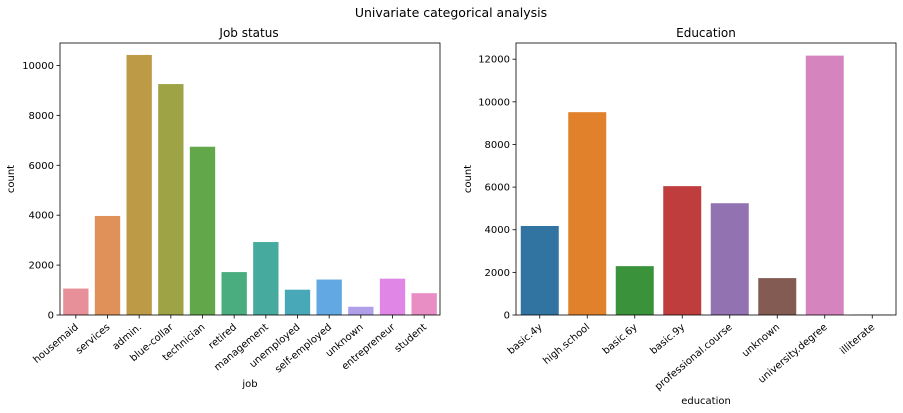 This screenshot has width=903, height=413. I want to click on education-y-tick-label: 4000, so click(497, 230).